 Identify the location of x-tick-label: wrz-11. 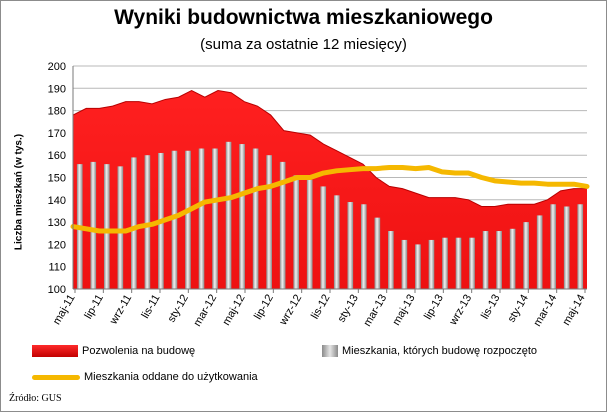
(120, 310).